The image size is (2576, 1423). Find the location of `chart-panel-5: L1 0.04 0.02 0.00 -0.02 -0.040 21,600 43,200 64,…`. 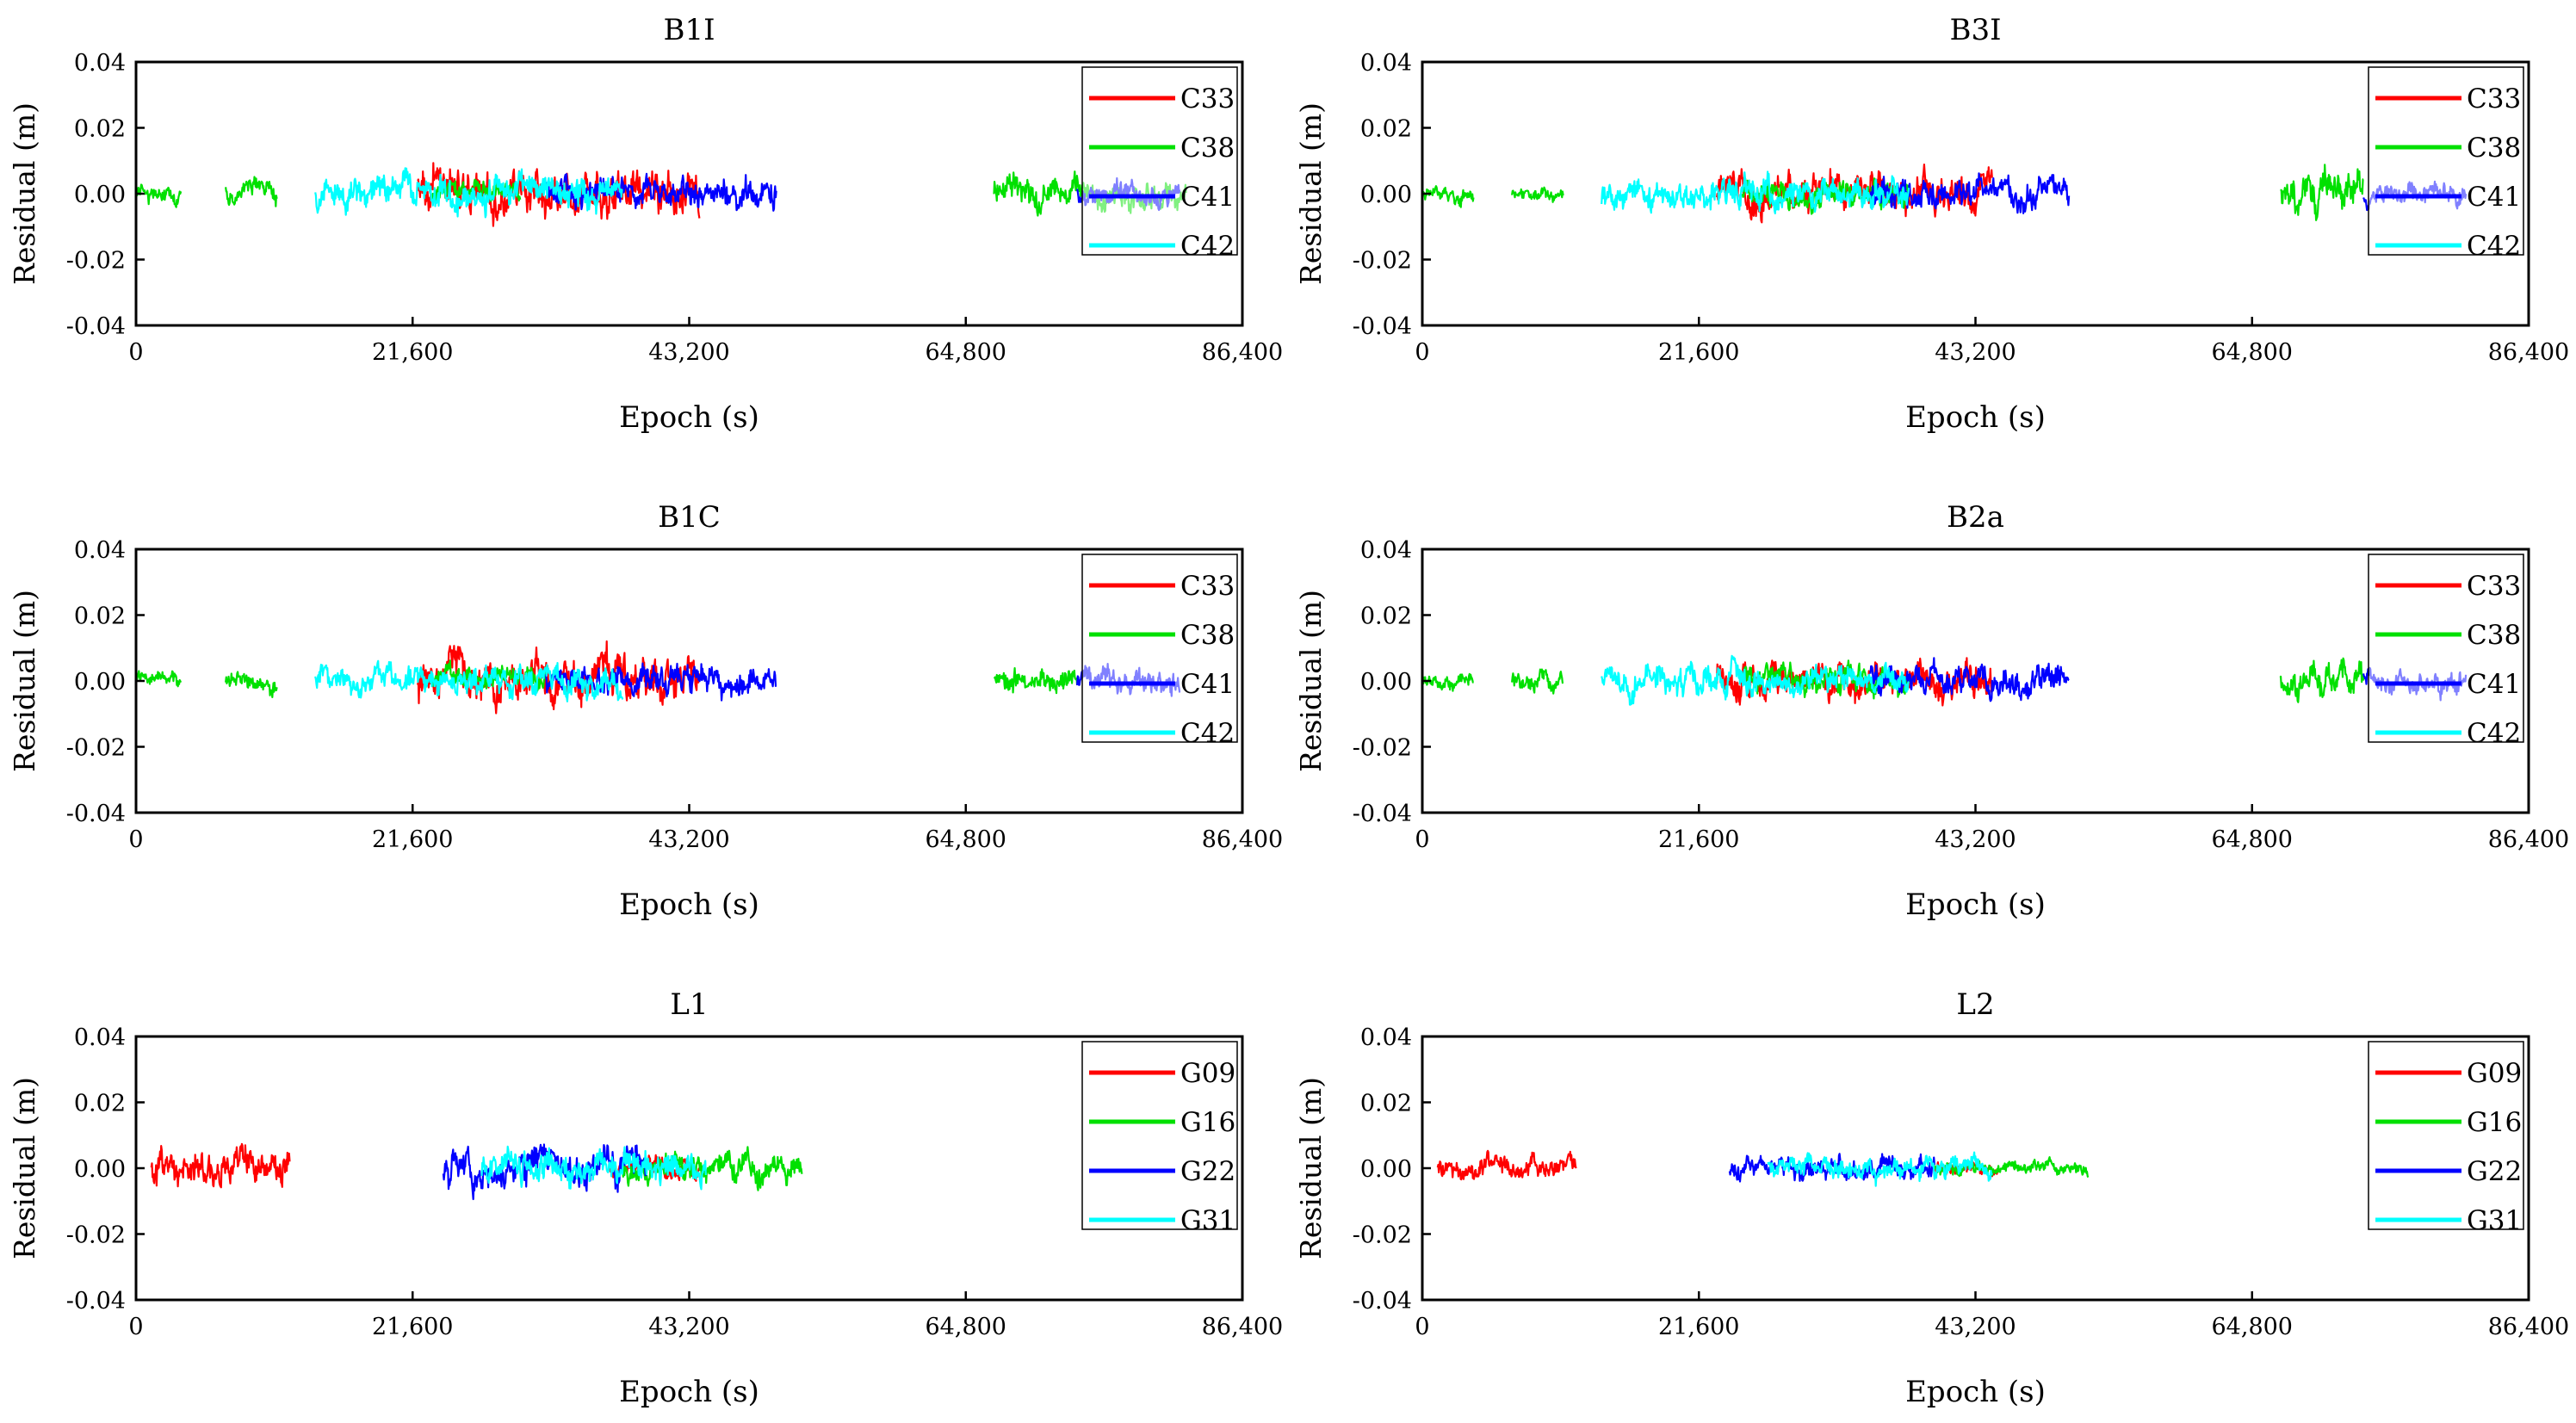

chart-panel-5: L1 0.04 0.02 0.00 -0.02 -0.040 21,600 43,200 64,… is located at coordinates (646, 1198).